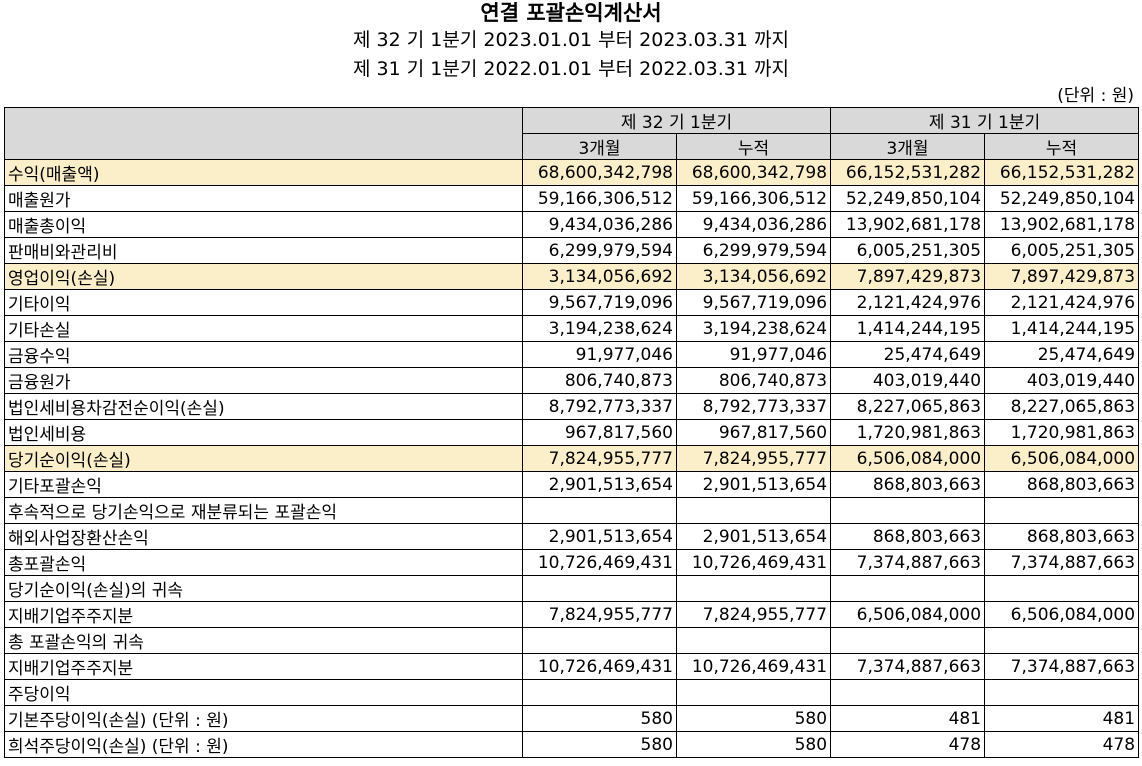 The height and width of the screenshot is (766, 1142). What do you see at coordinates (908, 380) in the screenshot?
I see `row-value: 403,019,440` at bounding box center [908, 380].